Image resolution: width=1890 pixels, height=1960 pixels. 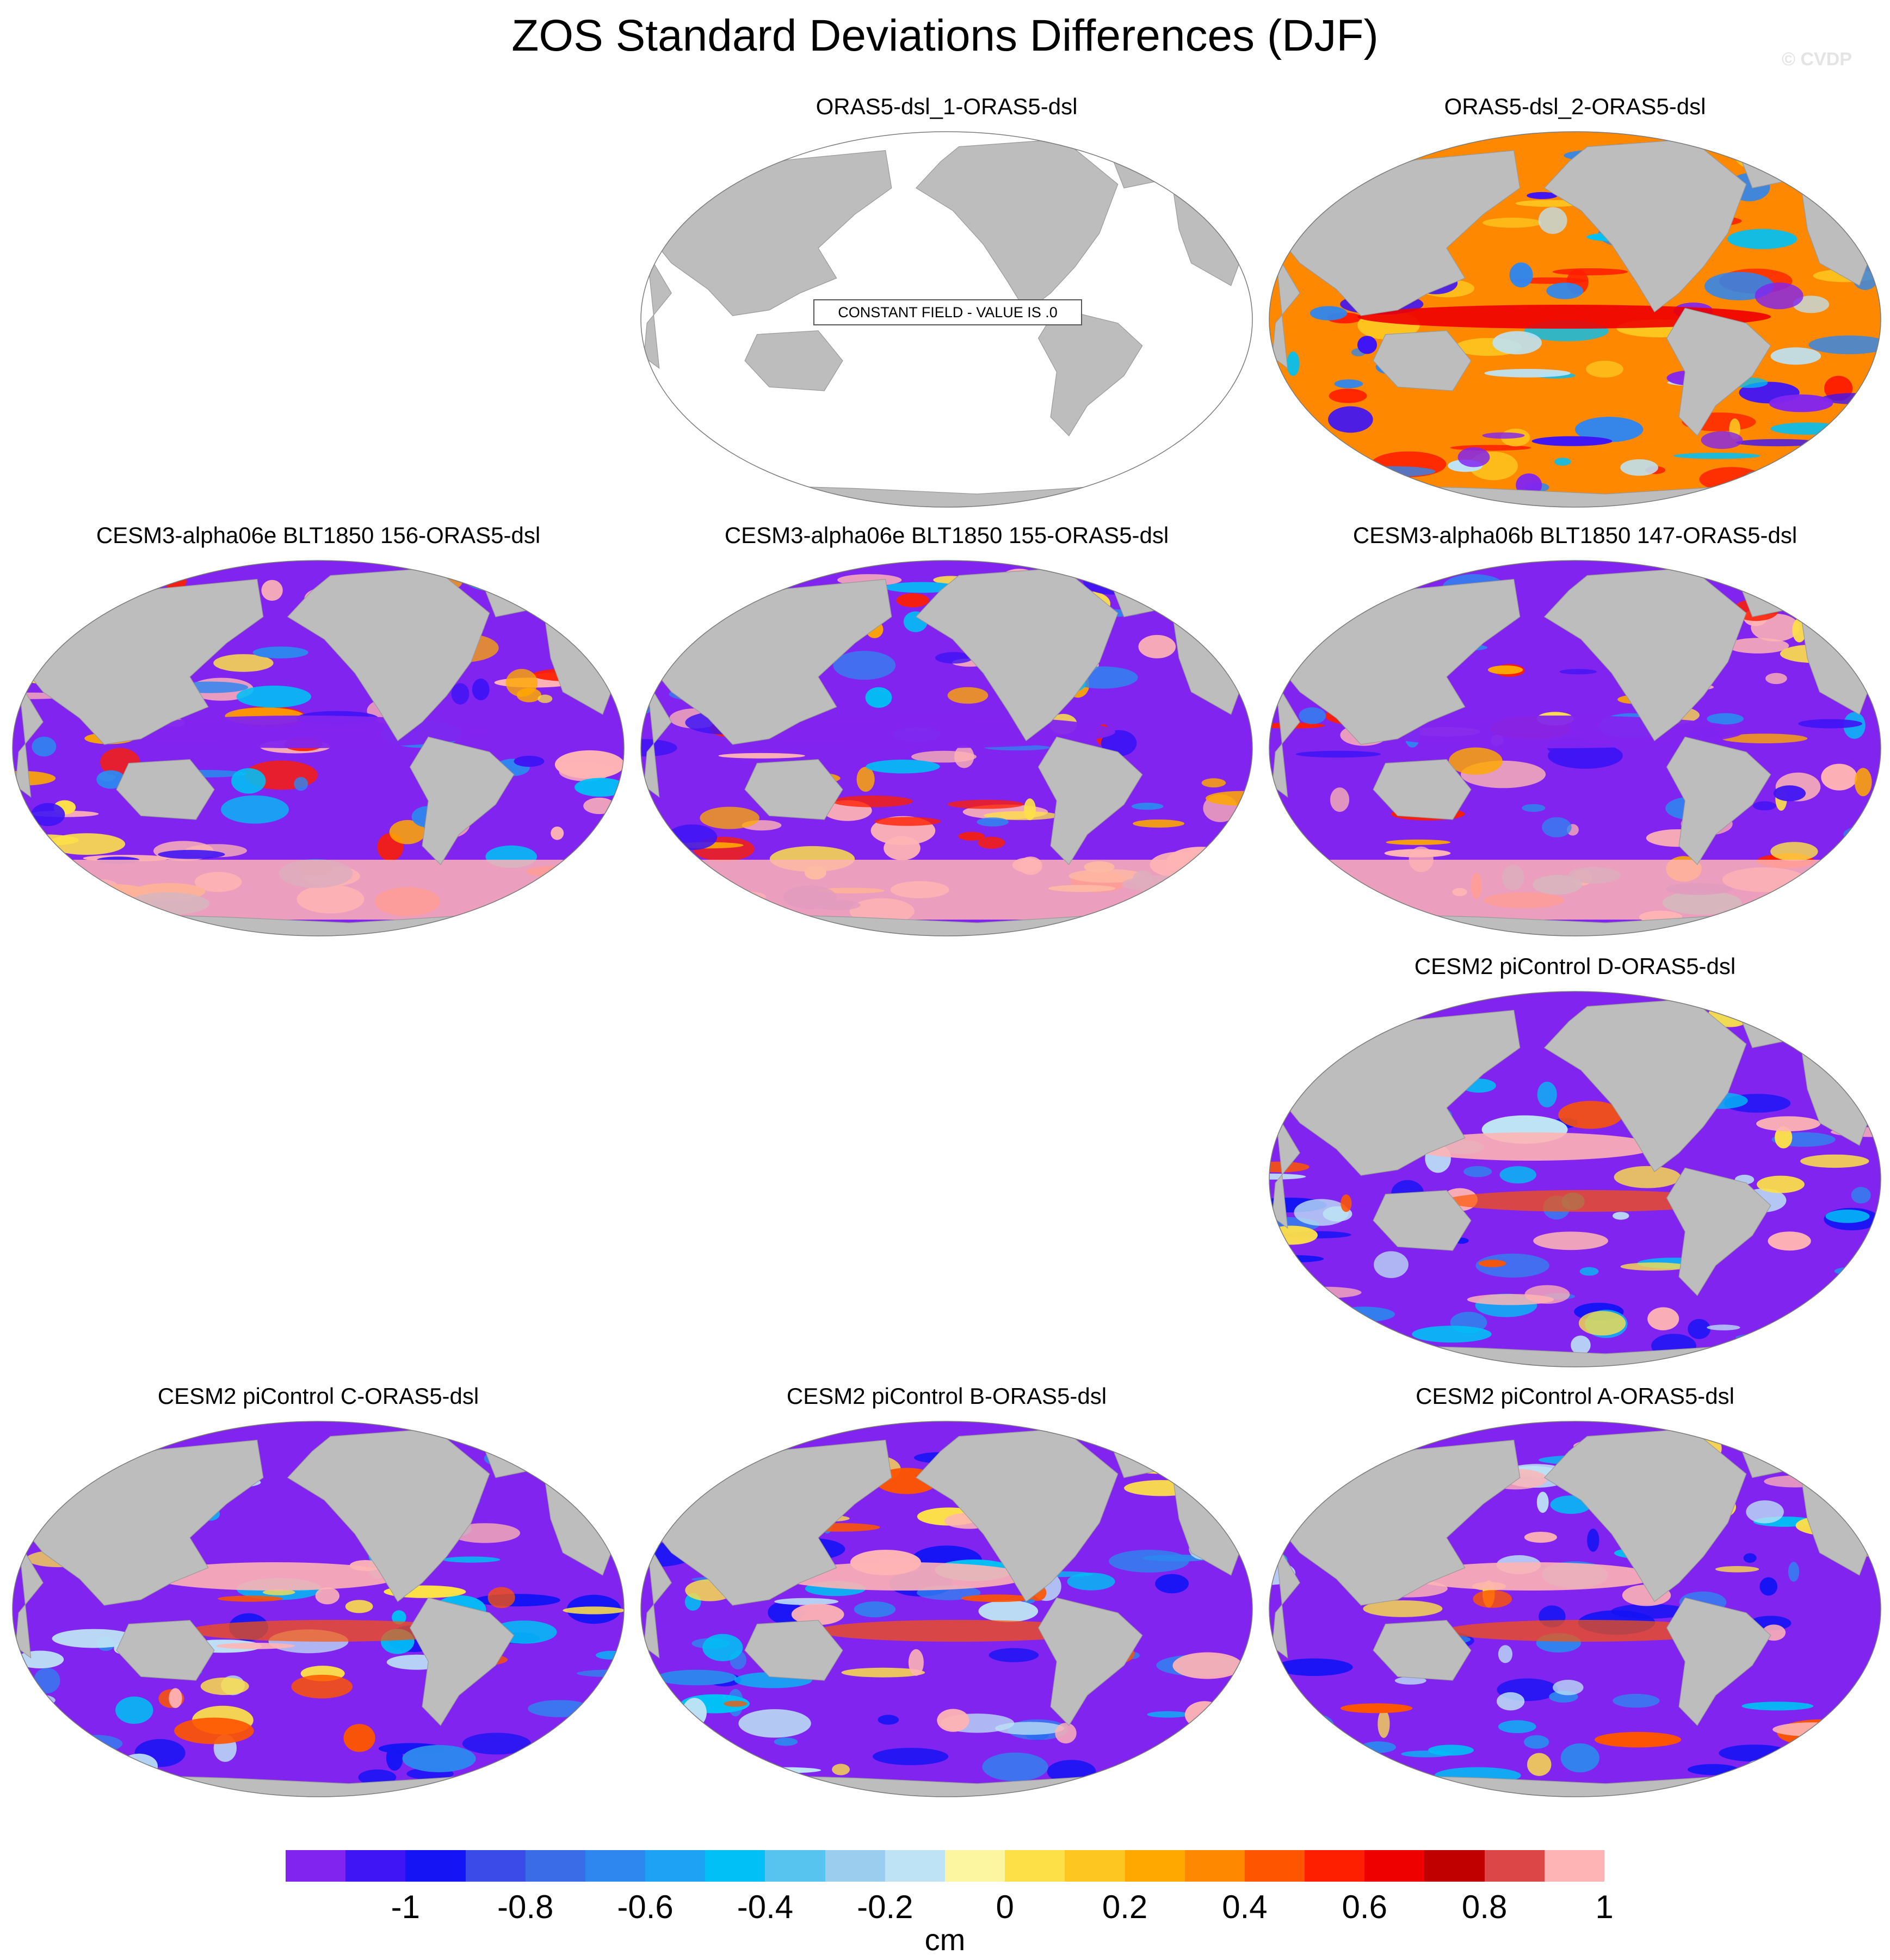 I want to click on panel-title: CESM3-alpha06b BLT1850 147-ORAS5-dsl, so click(x=1575, y=535).